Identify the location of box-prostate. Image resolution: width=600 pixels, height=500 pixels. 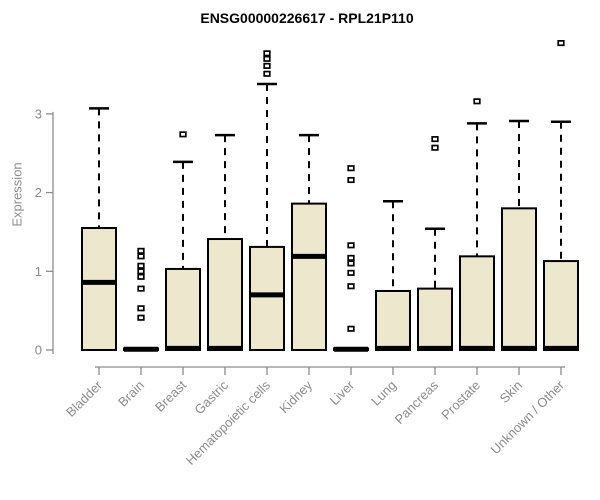
(477, 224).